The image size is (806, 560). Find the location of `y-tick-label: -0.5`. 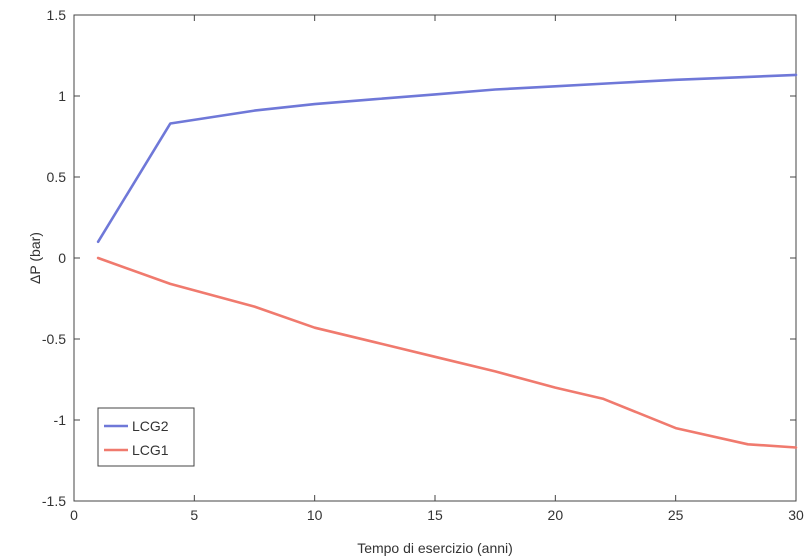

y-tick-label: -0.5 is located at coordinates (54, 339).